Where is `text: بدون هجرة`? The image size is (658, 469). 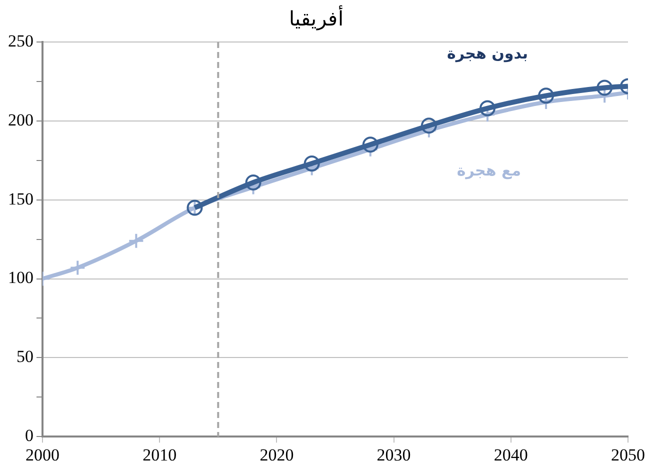
text: بدون هجرة is located at coordinates (487, 53).